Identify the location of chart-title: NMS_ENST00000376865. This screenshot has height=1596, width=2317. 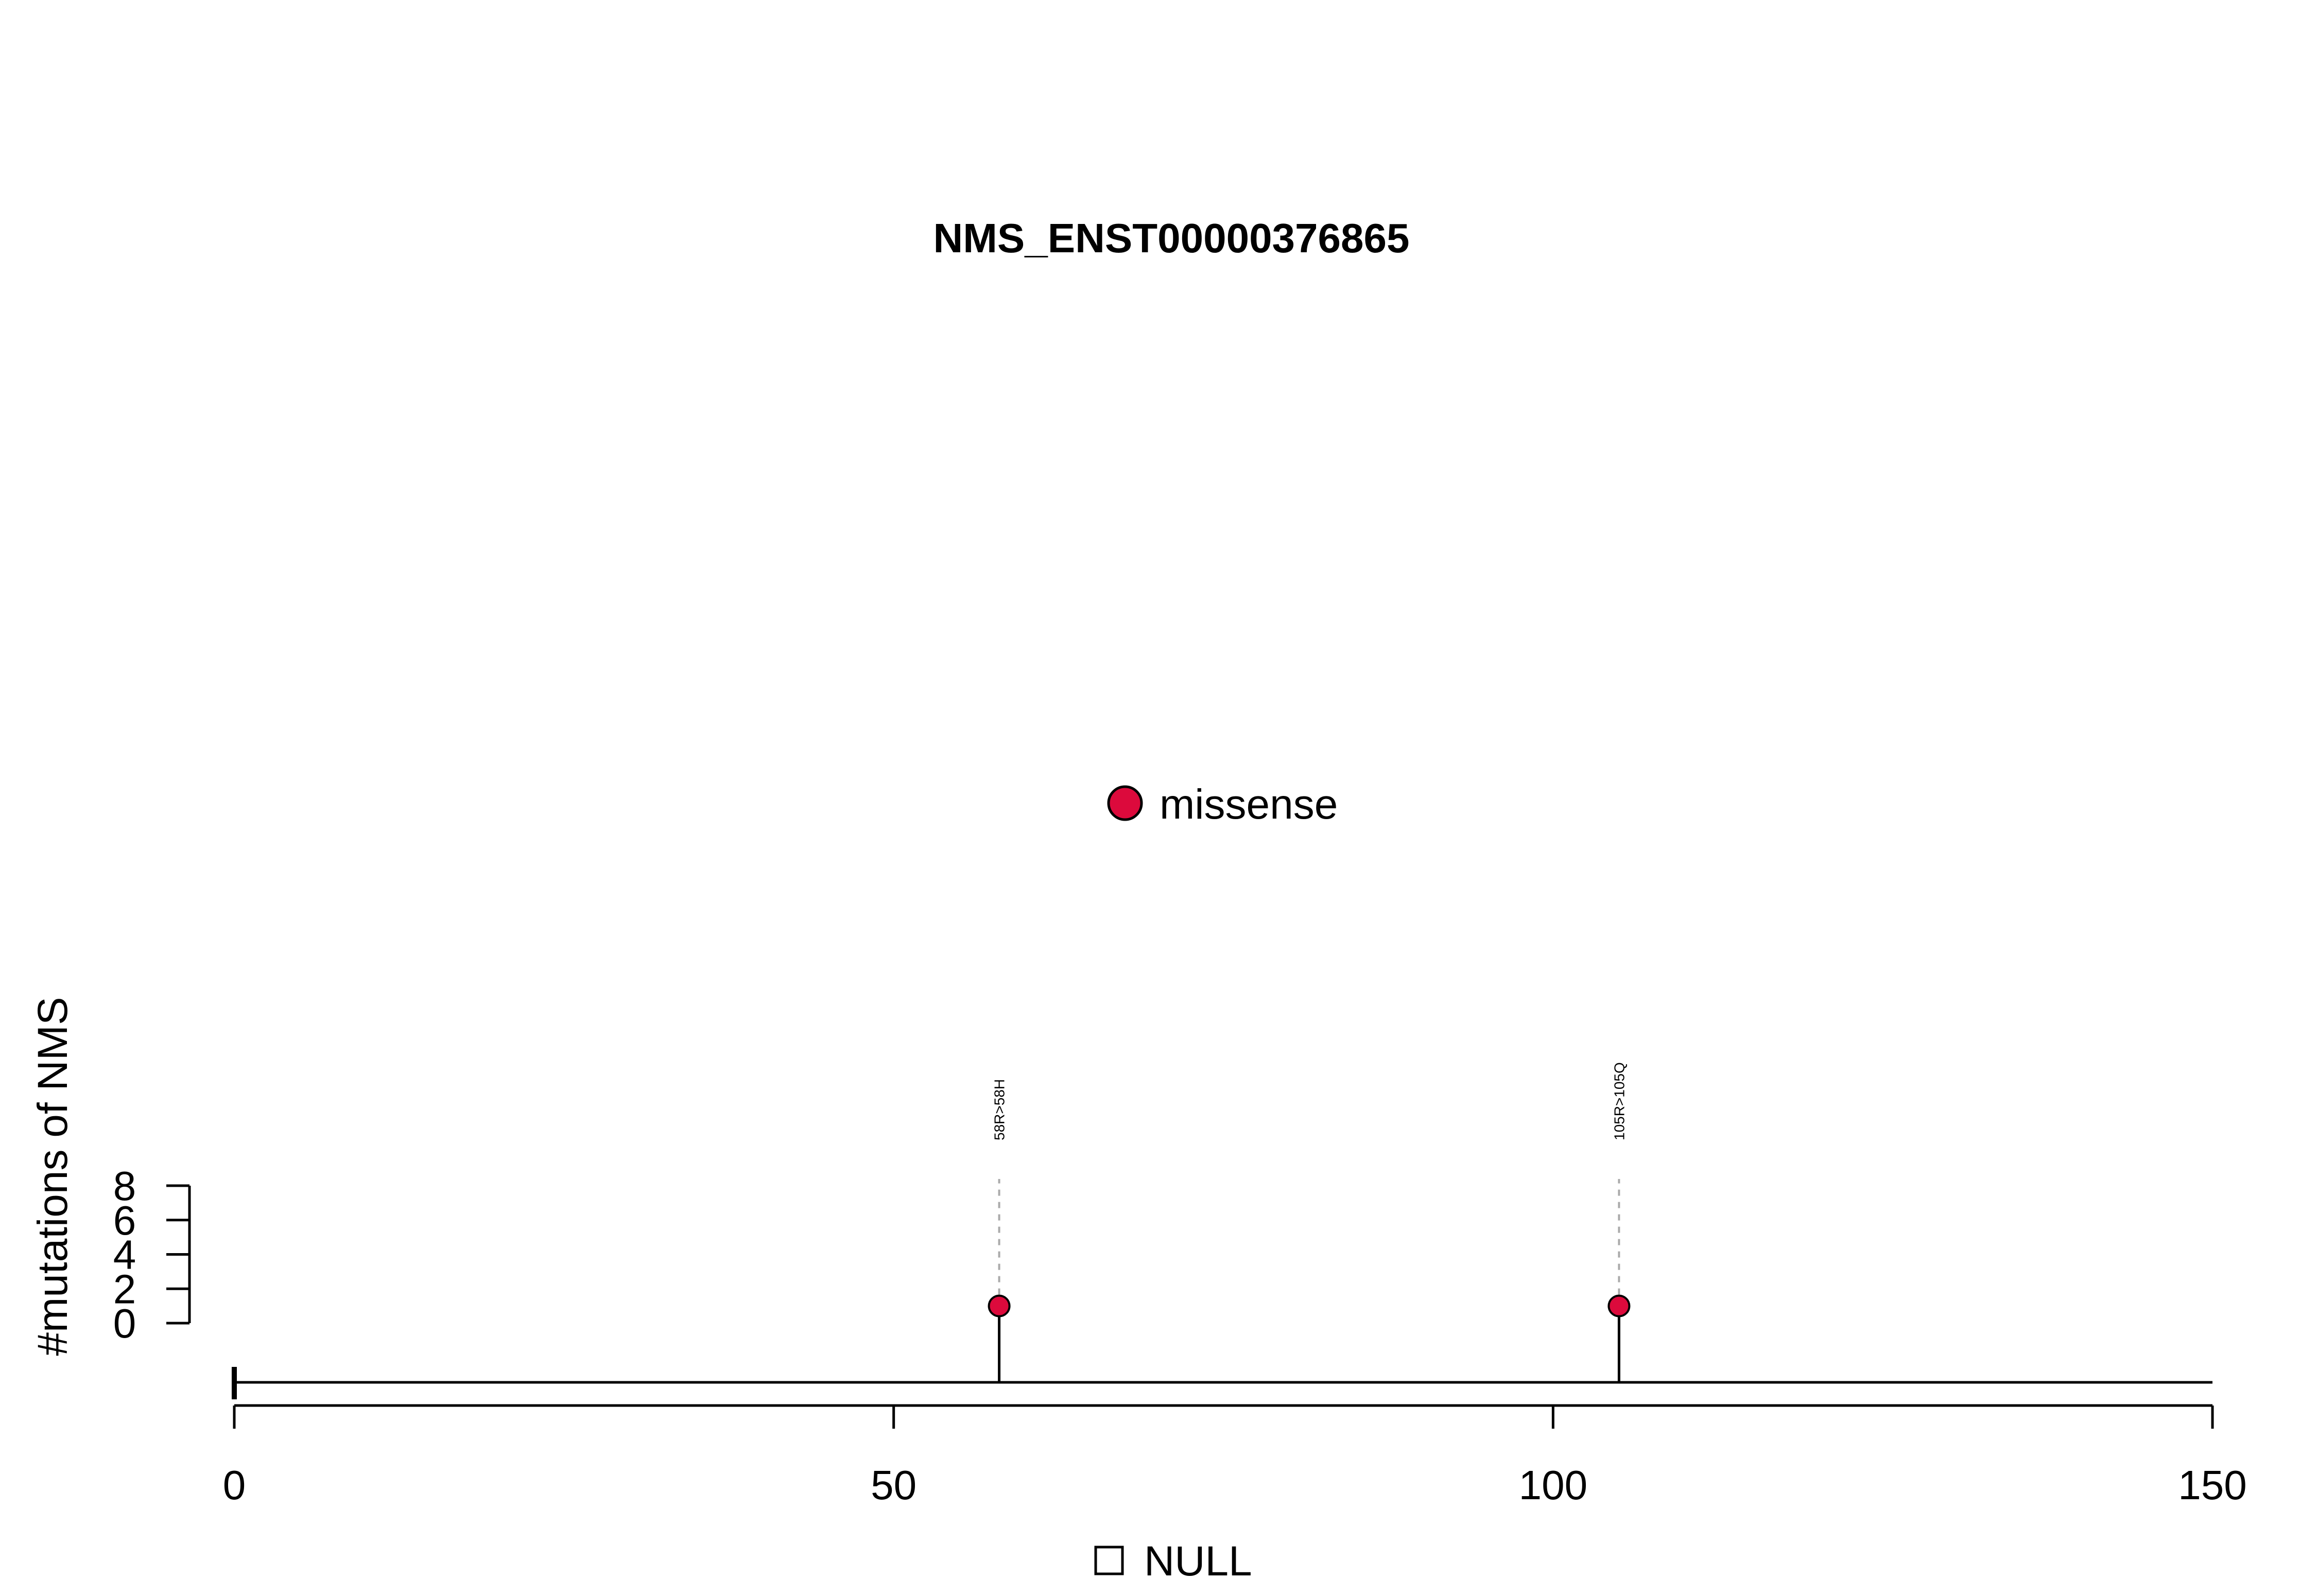
(1171, 238).